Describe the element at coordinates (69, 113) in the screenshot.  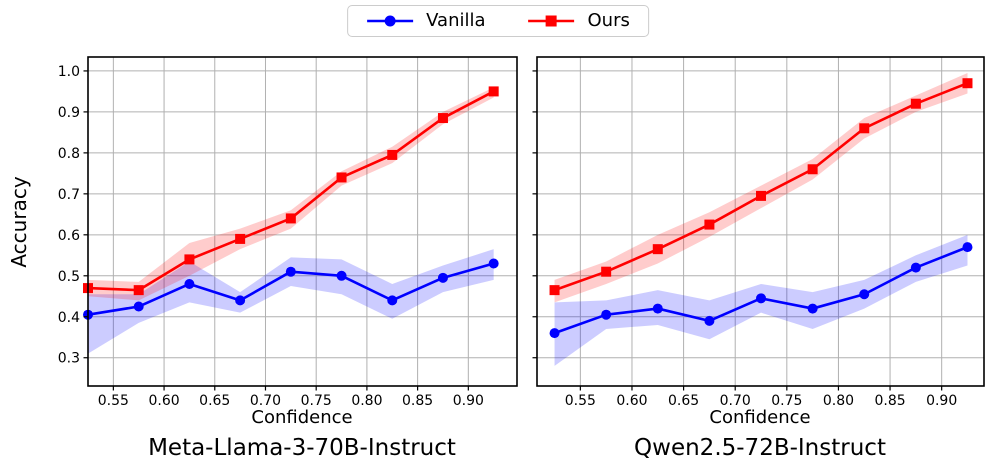
I see `svg-text: 0.9` at that location.